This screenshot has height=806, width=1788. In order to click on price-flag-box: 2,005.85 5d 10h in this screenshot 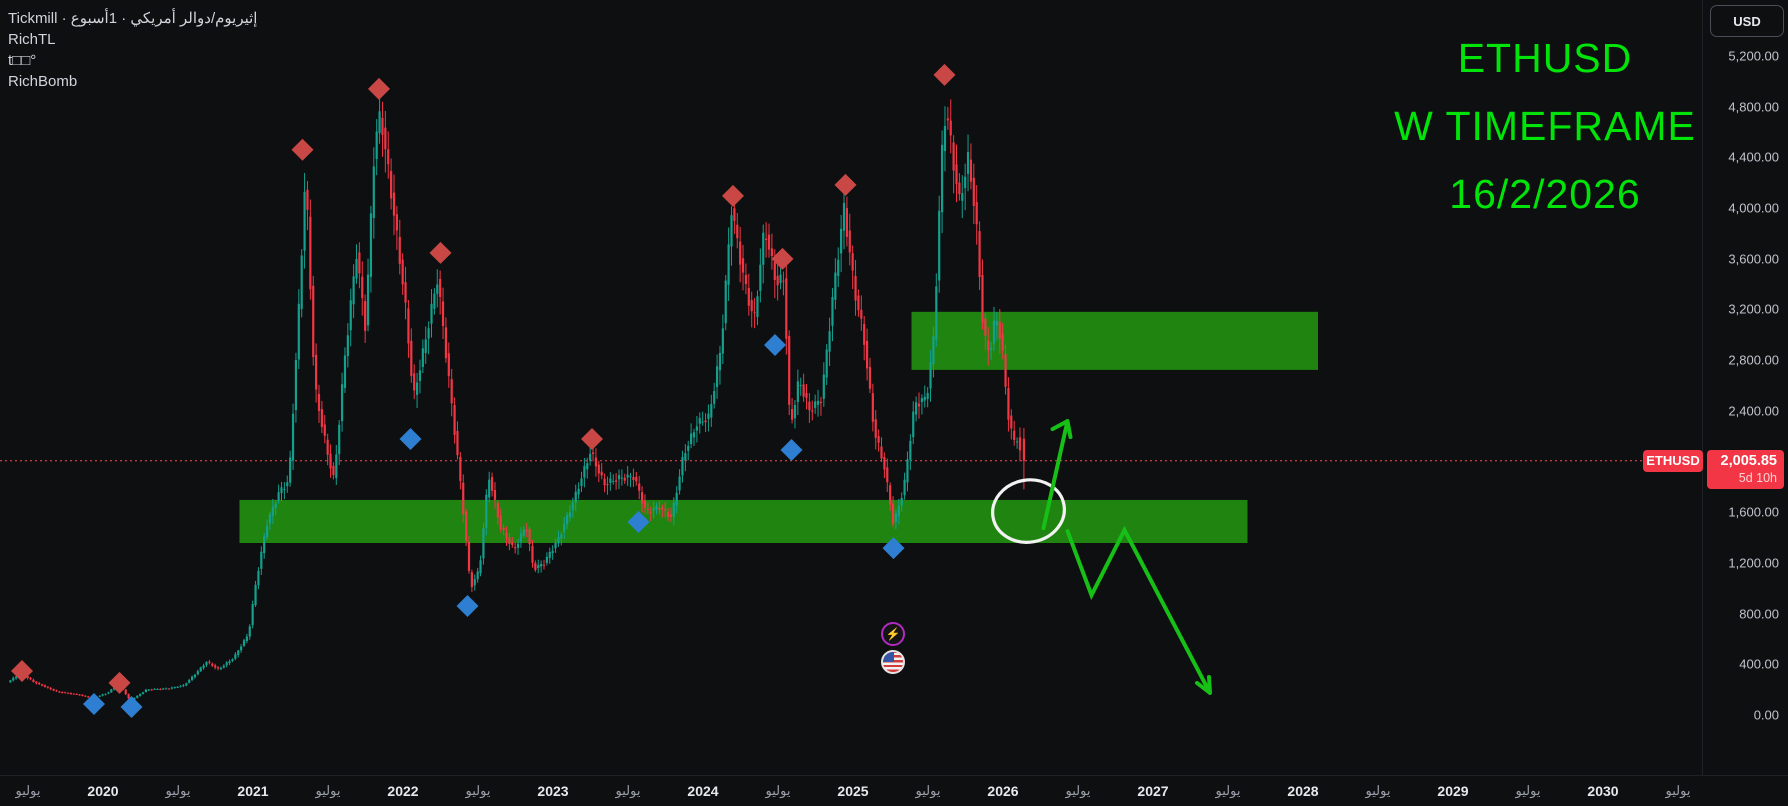, I will do `click(1745, 469)`.